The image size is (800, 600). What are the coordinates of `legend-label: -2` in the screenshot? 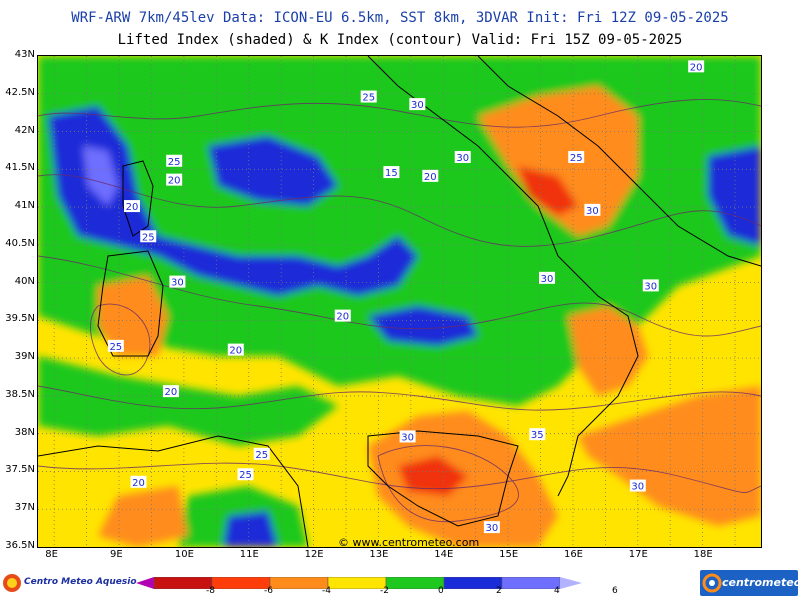 It's located at (384, 591).